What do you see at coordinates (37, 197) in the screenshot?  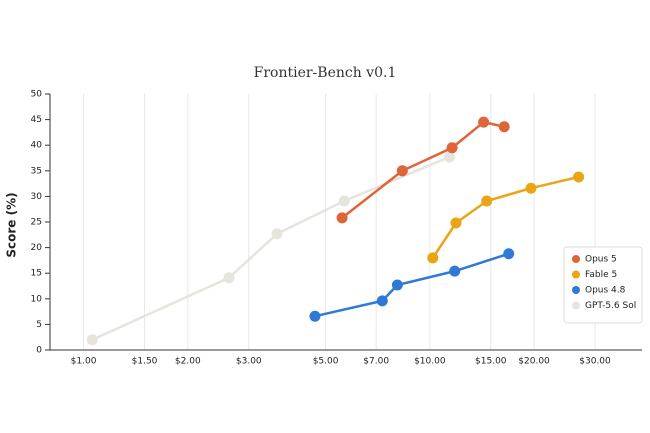 I see `y-tick-label: 30` at bounding box center [37, 197].